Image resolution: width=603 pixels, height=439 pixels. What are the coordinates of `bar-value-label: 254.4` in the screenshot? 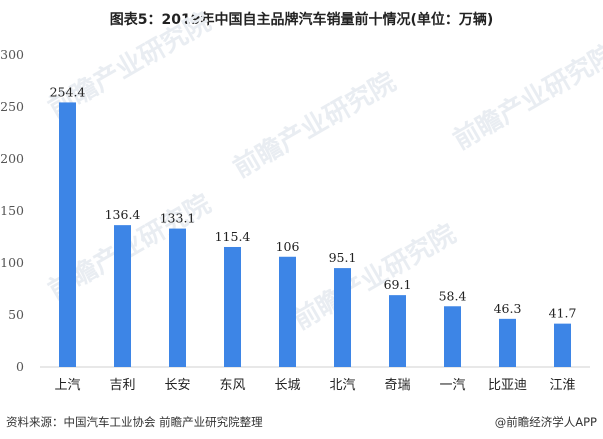 It's located at (68, 91).